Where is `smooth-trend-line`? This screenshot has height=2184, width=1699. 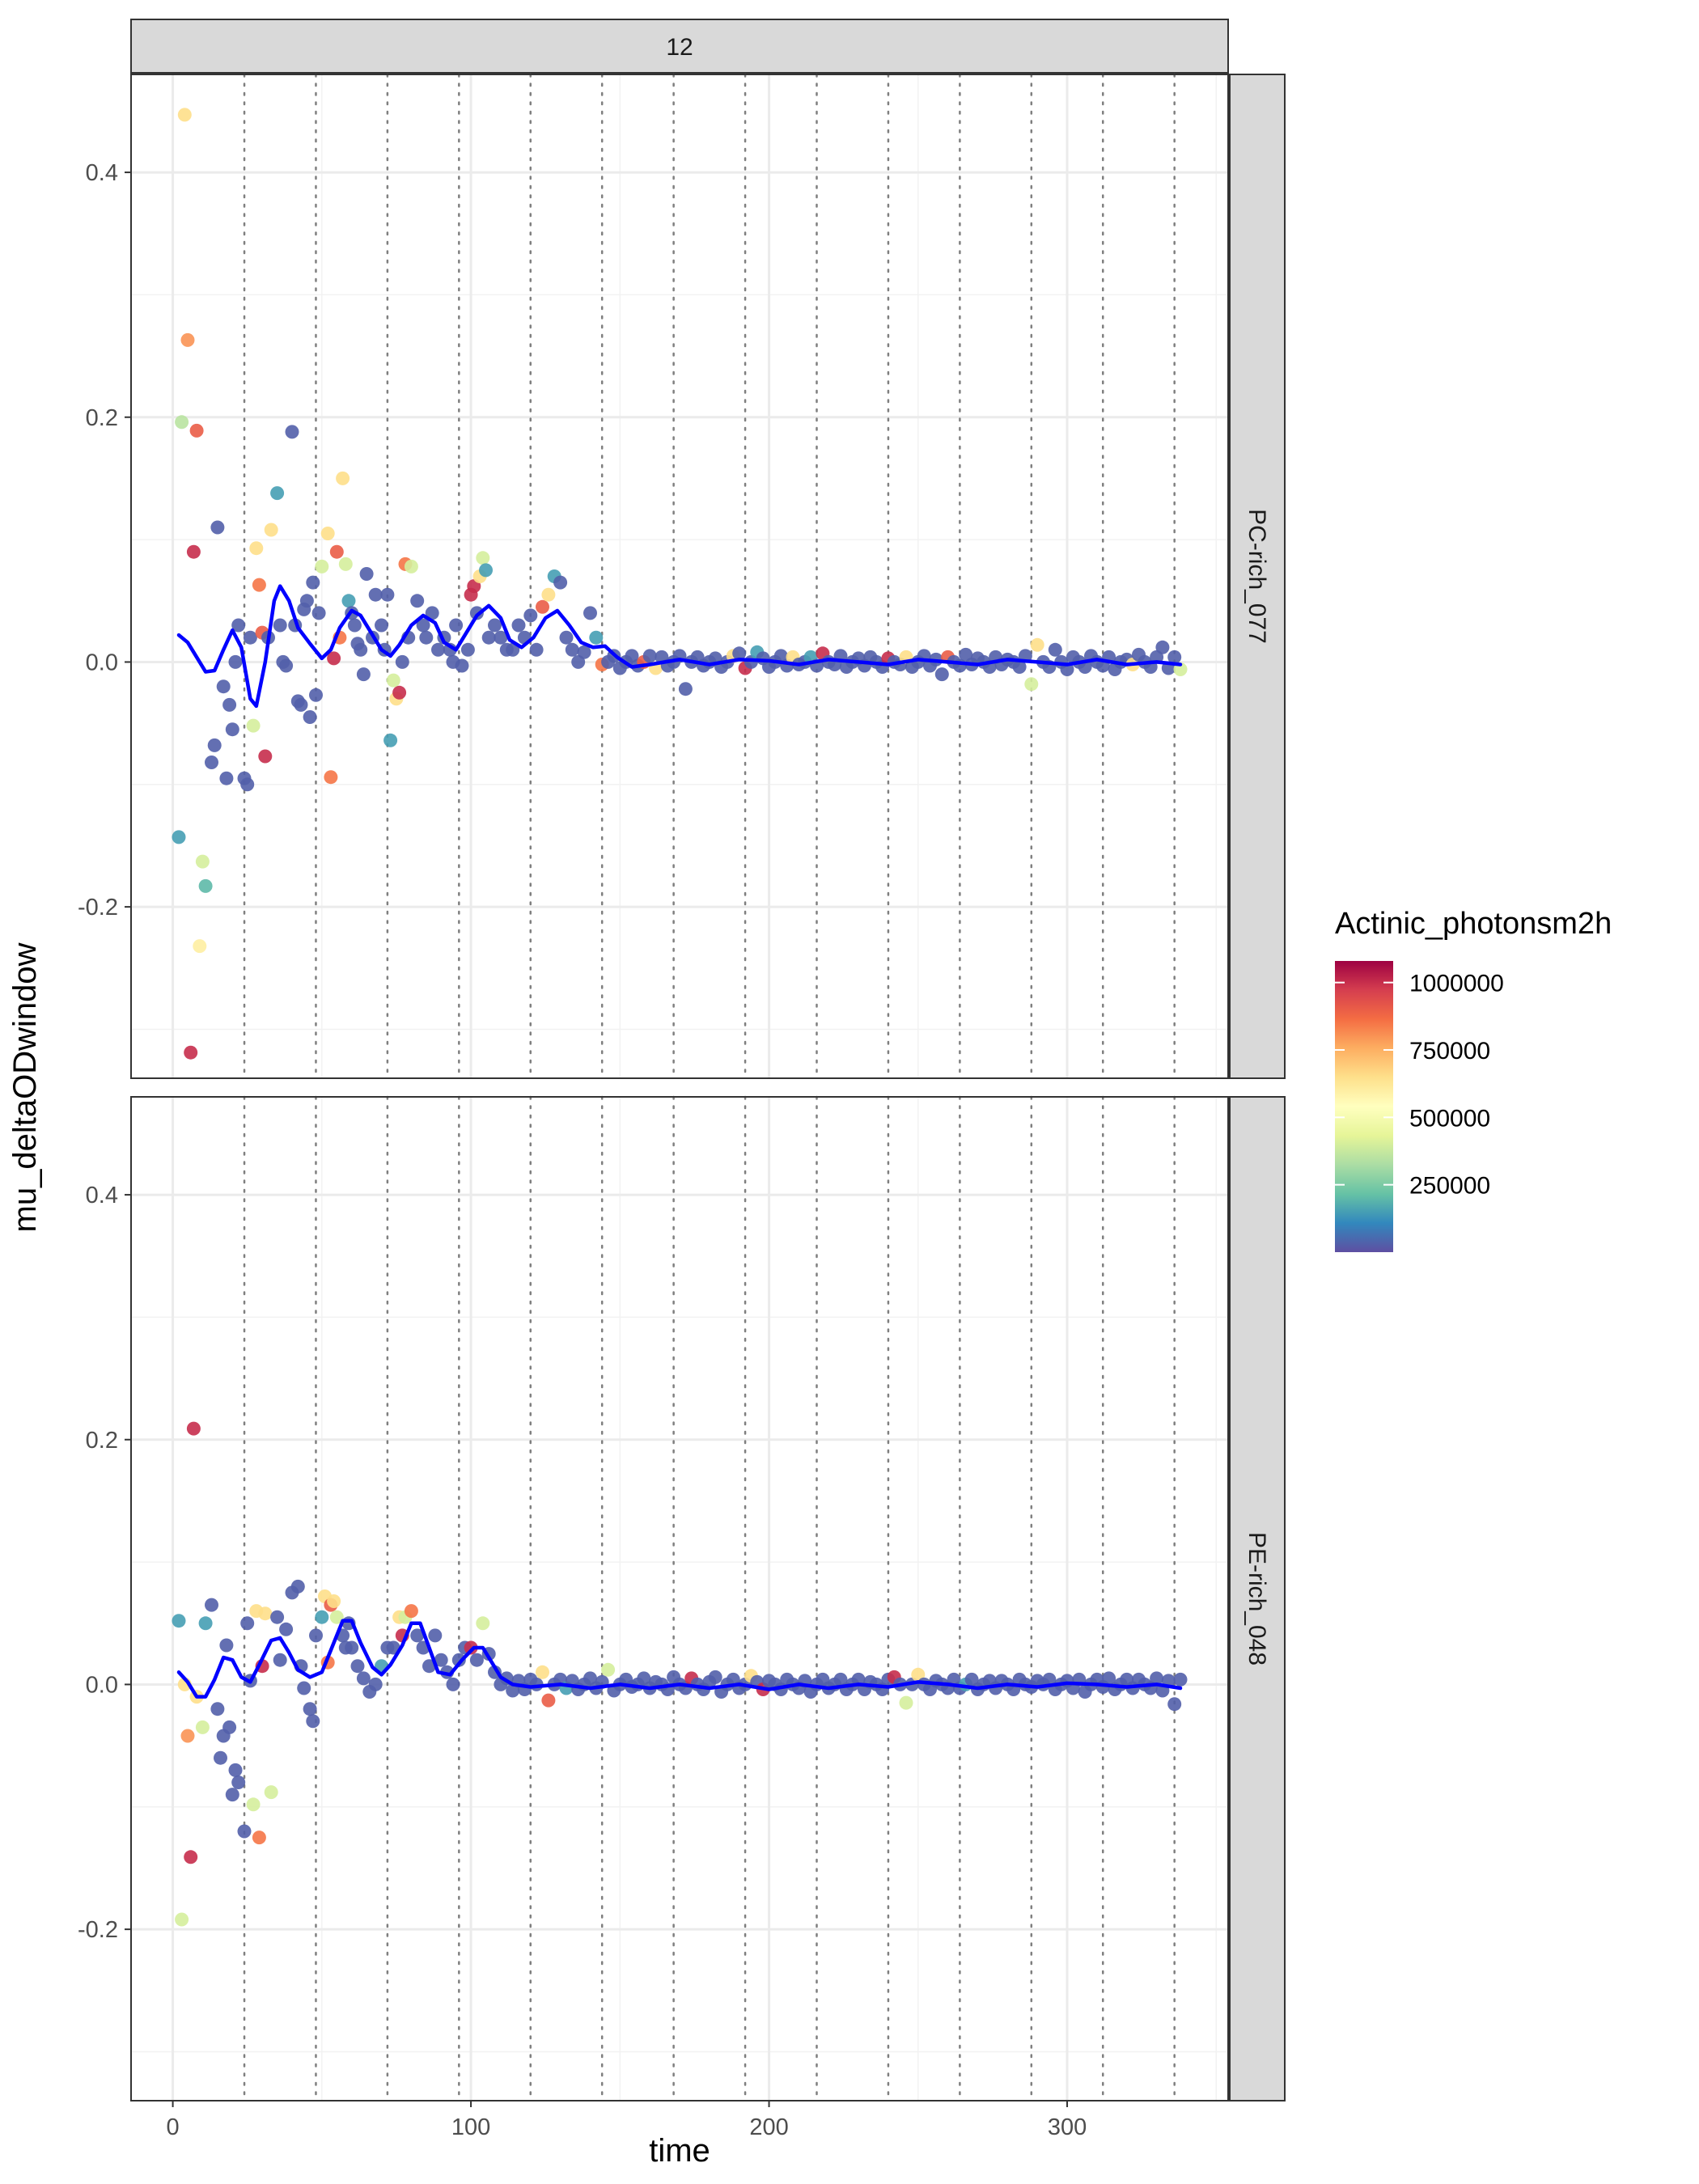
smooth-trend-line is located at coordinates (679, 1659).